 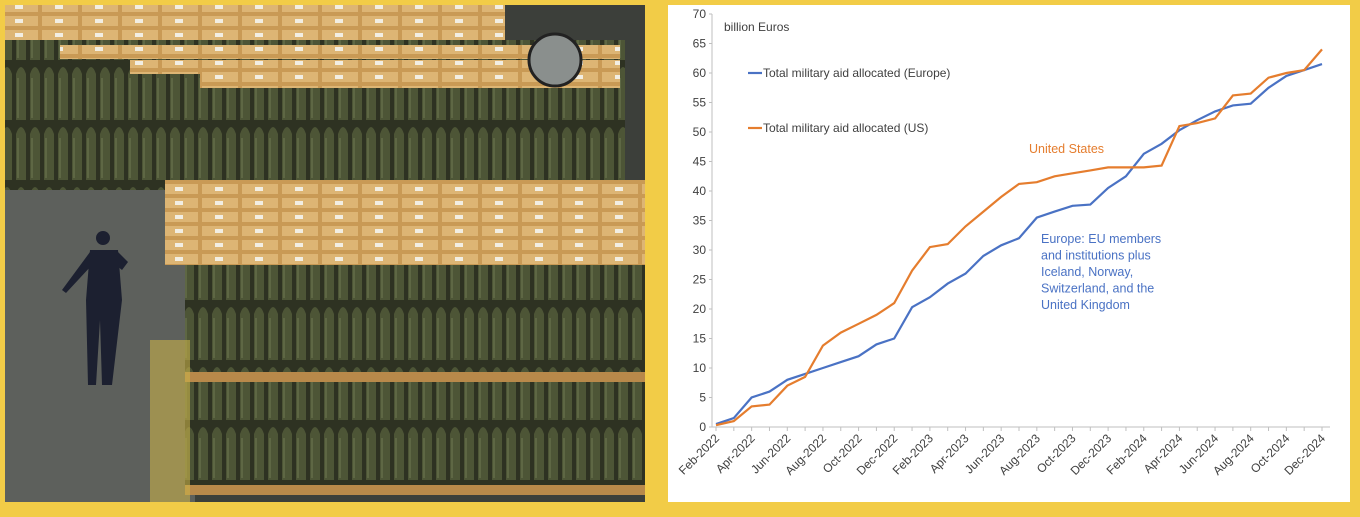 I want to click on y-tick-label: 50, so click(x=700, y=132).